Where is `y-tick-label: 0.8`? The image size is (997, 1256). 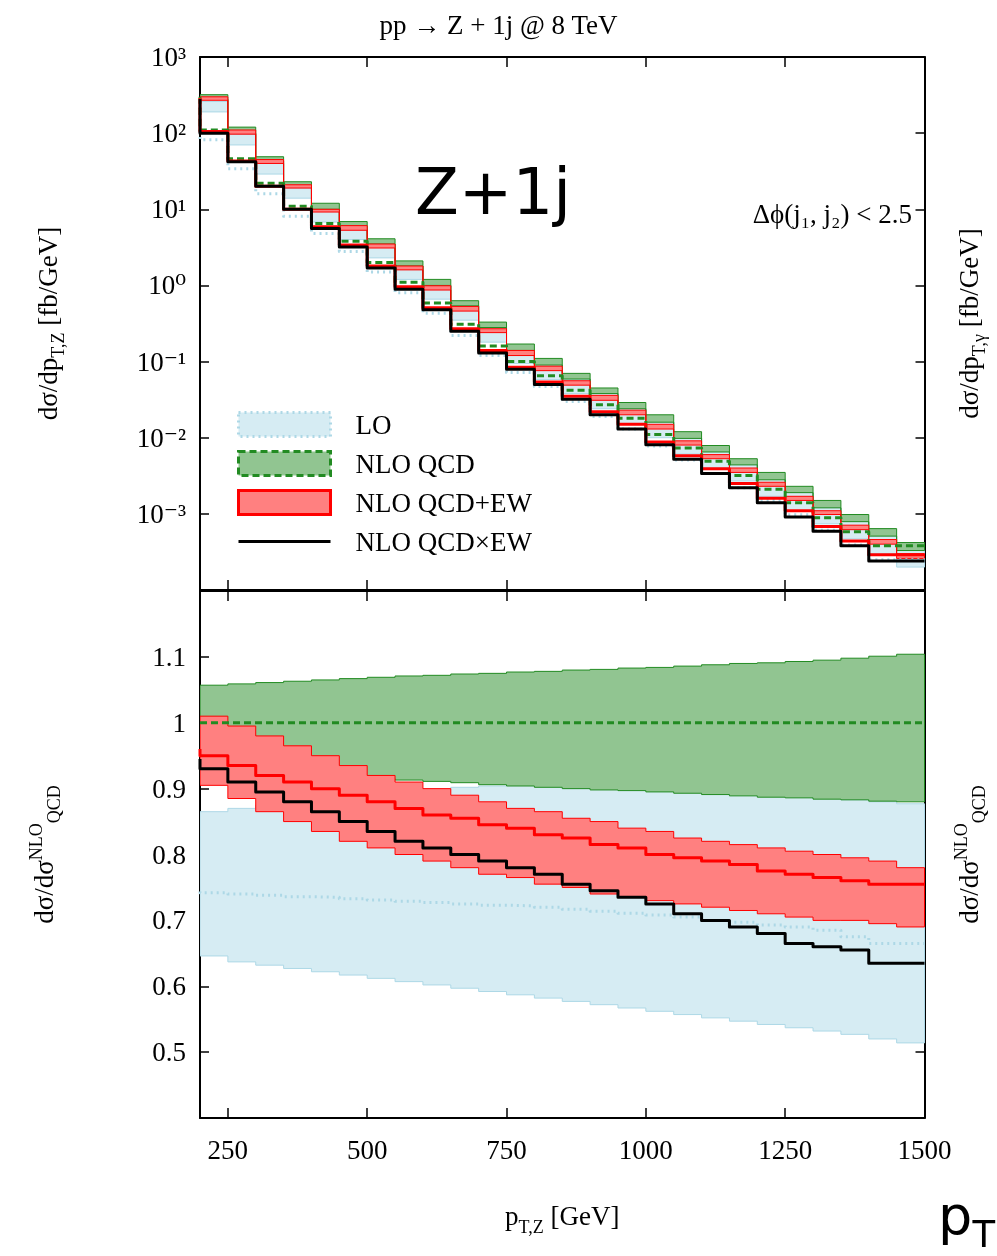
y-tick-label: 0.8 is located at coordinates (169, 854).